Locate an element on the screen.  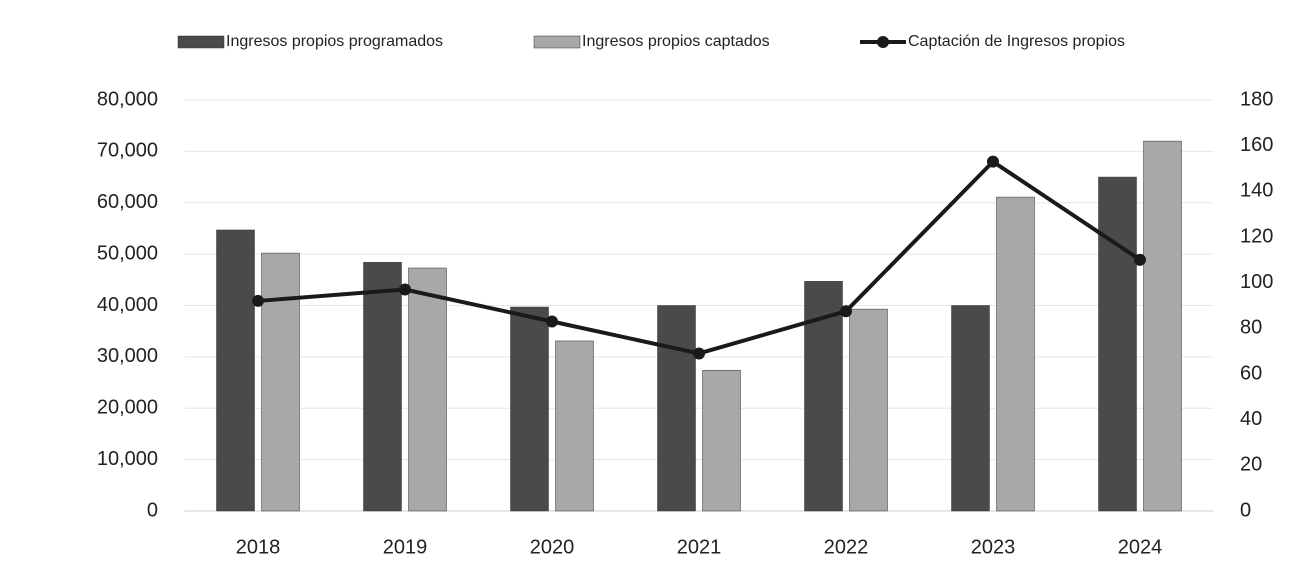
y-tick-label: 40,000 is located at coordinates (127, 305).